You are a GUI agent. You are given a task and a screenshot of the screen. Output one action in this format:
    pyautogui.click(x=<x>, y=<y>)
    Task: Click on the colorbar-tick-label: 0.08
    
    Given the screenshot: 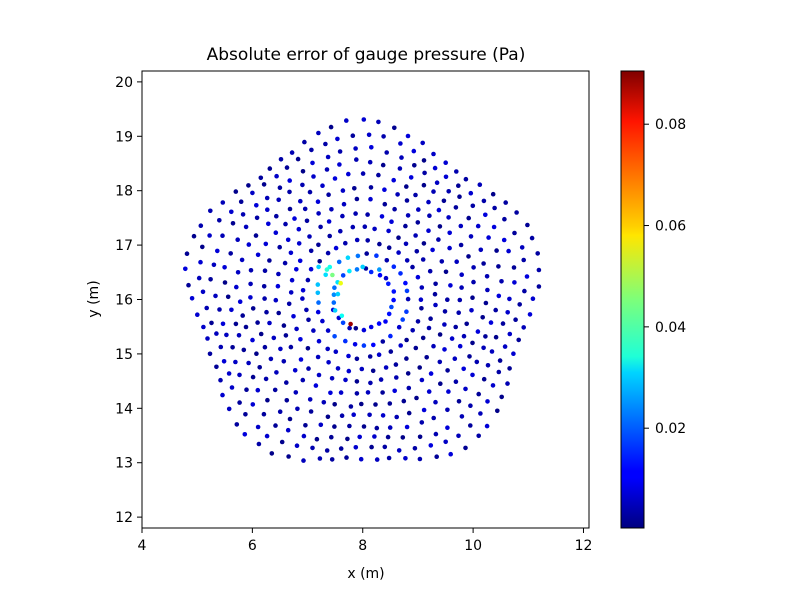 What is the action you would take?
    pyautogui.click(x=670, y=125)
    